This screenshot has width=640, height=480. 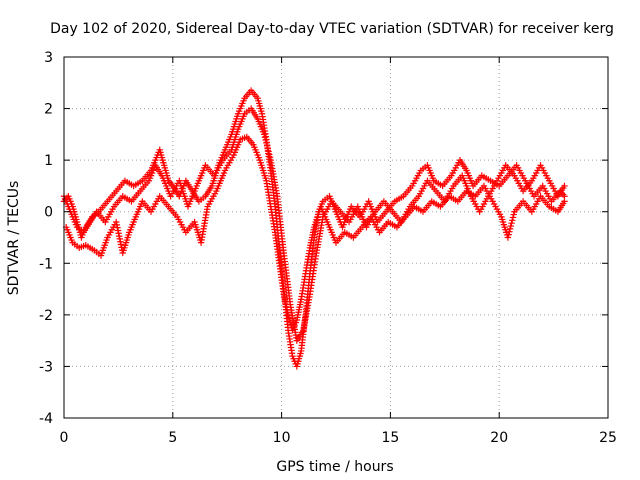 I want to click on y-axis-label: SDTVAR / TECUs, so click(x=14, y=238).